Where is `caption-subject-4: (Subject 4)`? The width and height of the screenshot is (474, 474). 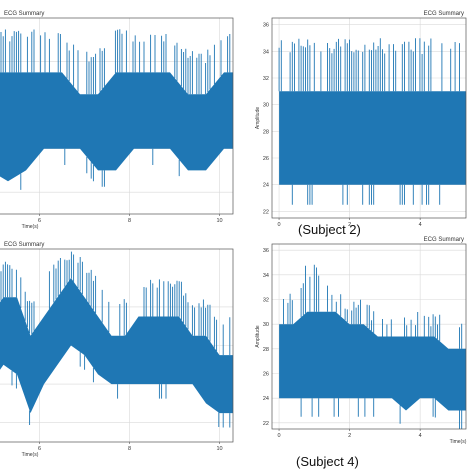 caption-subject-4: (Subject 4) is located at coordinates (327, 461).